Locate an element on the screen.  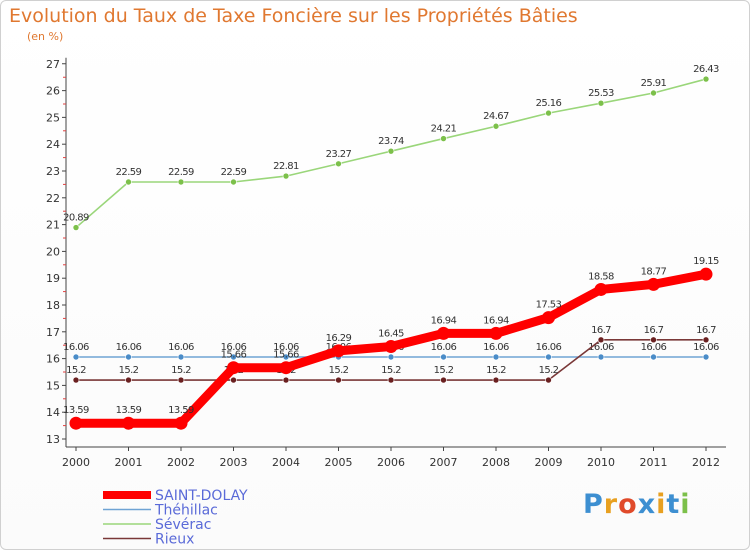
x-tick-label: 2001 is located at coordinates (129, 462).